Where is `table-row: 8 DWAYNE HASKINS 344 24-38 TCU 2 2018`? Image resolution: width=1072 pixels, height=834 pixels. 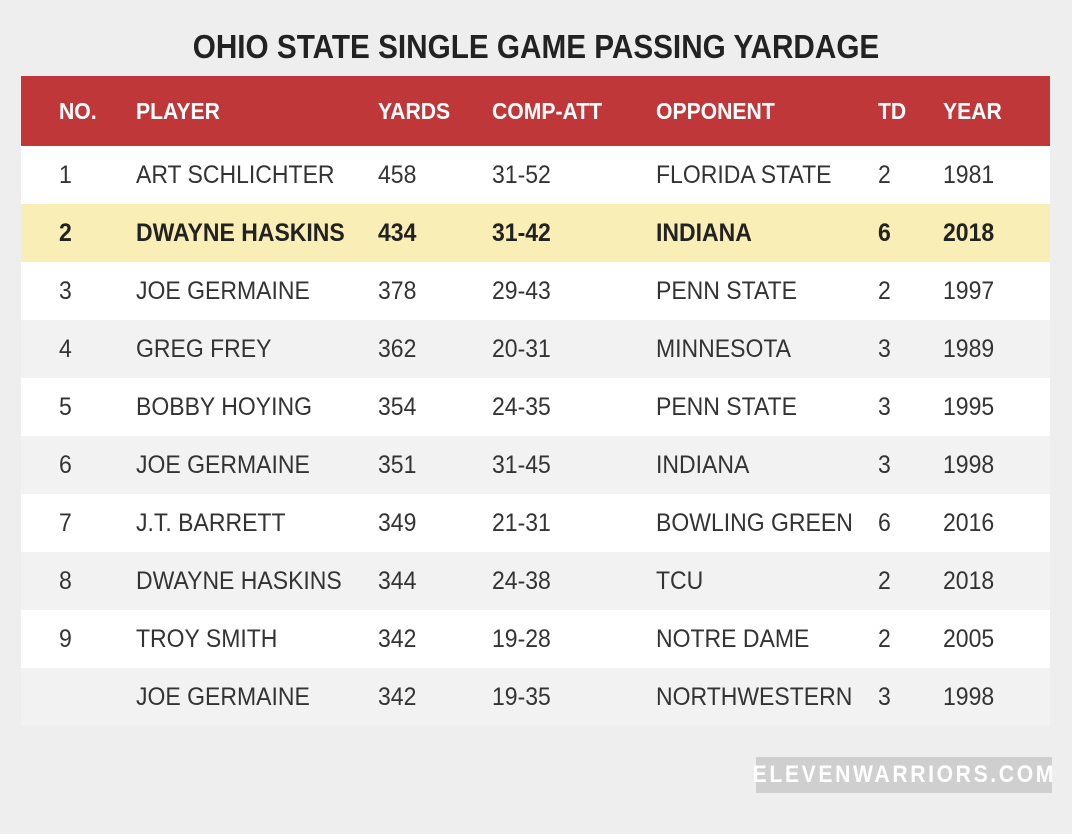 table-row: 8 DWAYNE HASKINS 344 24-38 TCU 2 2018 is located at coordinates (535, 581).